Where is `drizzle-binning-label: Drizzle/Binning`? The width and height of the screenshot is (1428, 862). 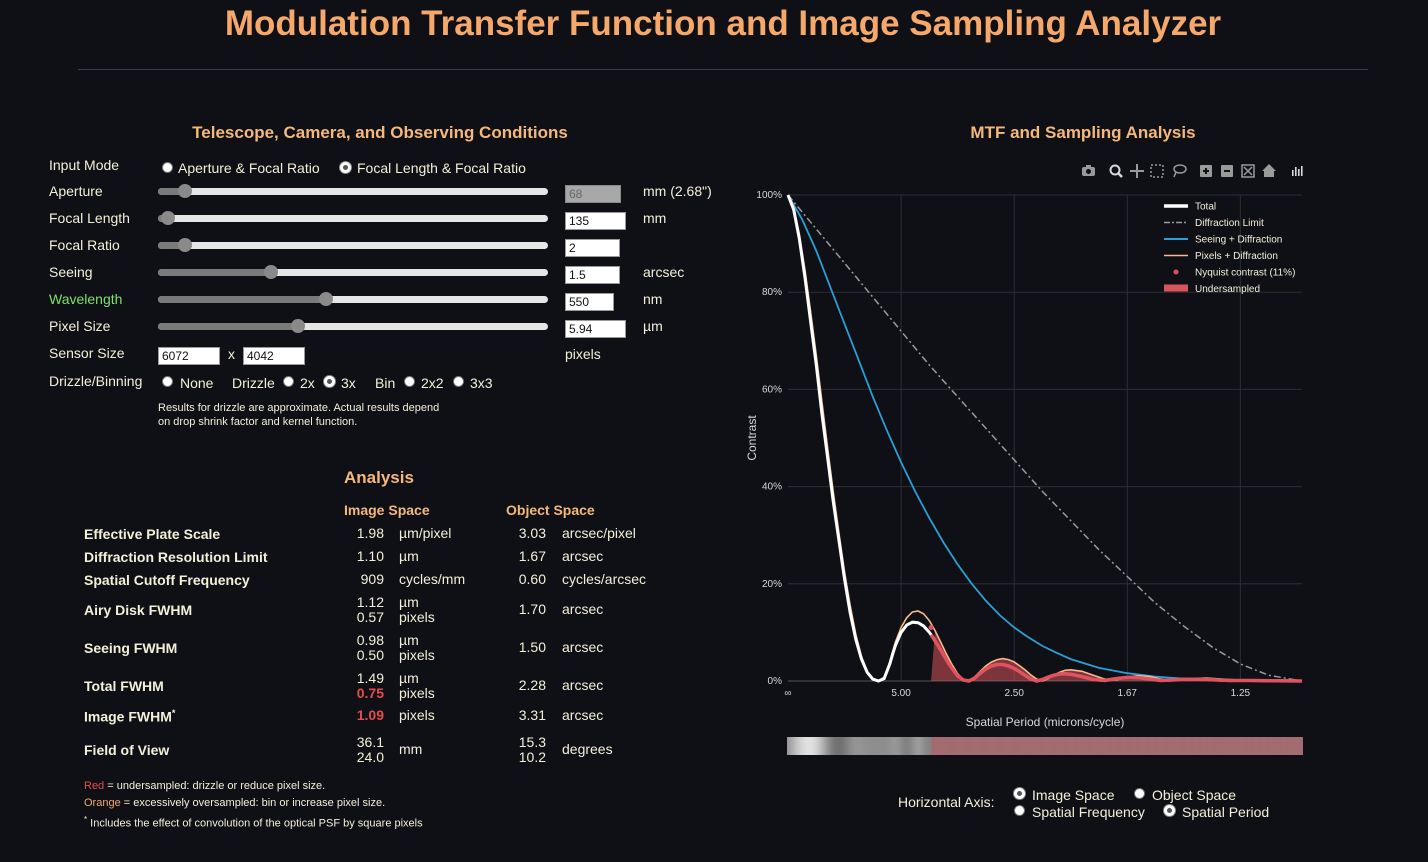 drizzle-binning-label: Drizzle/Binning is located at coordinates (96, 381).